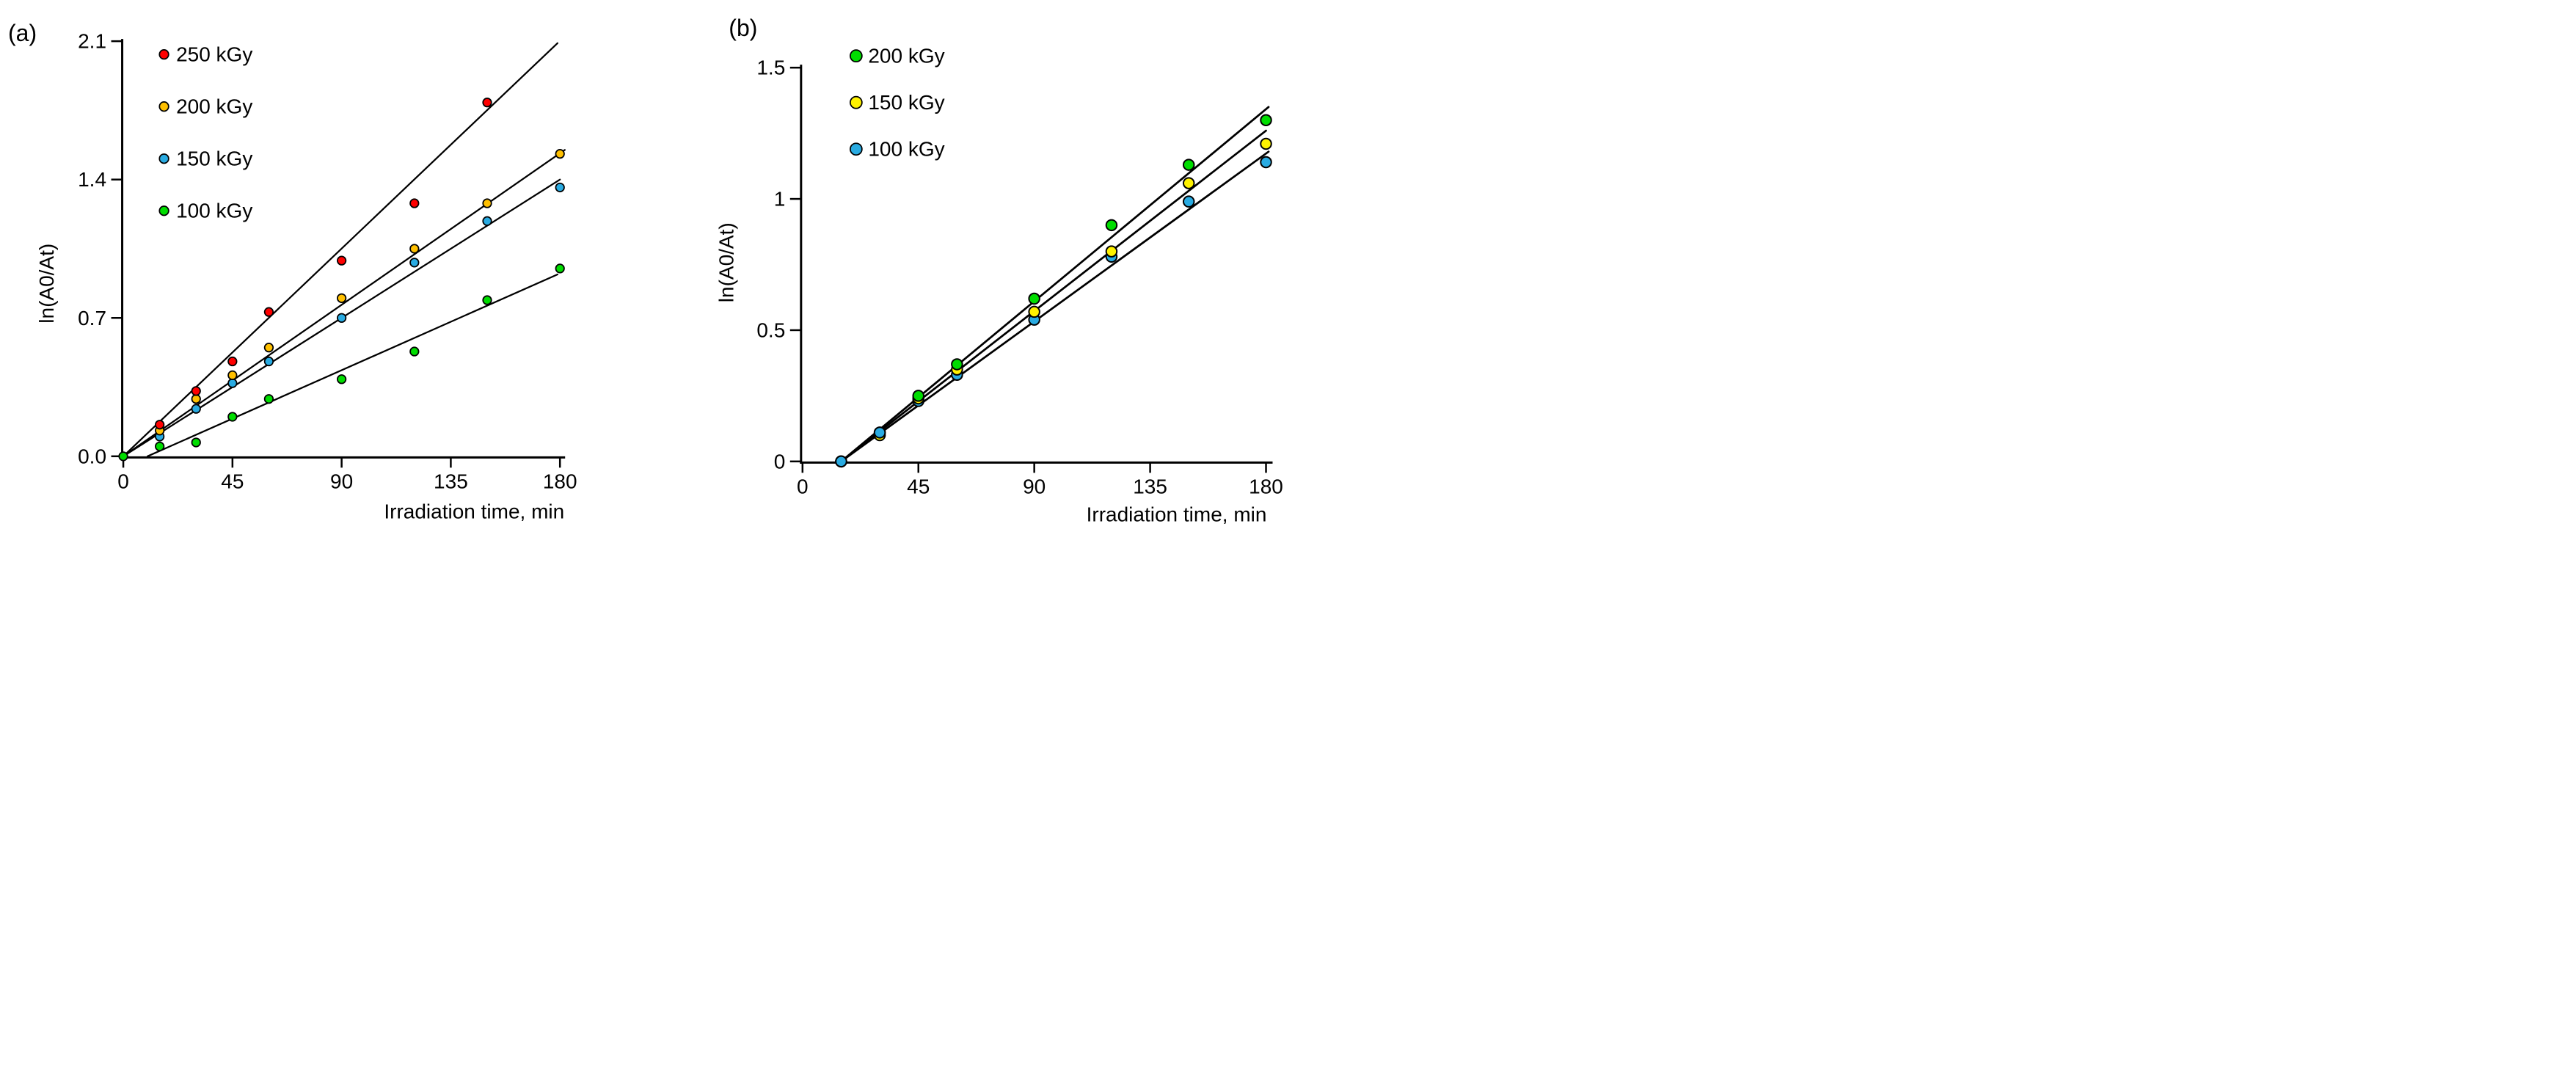 Image resolution: width=2576 pixels, height=1075 pixels. Describe the element at coordinates (780, 462) in the screenshot. I see `y-tick-label: 0` at that location.